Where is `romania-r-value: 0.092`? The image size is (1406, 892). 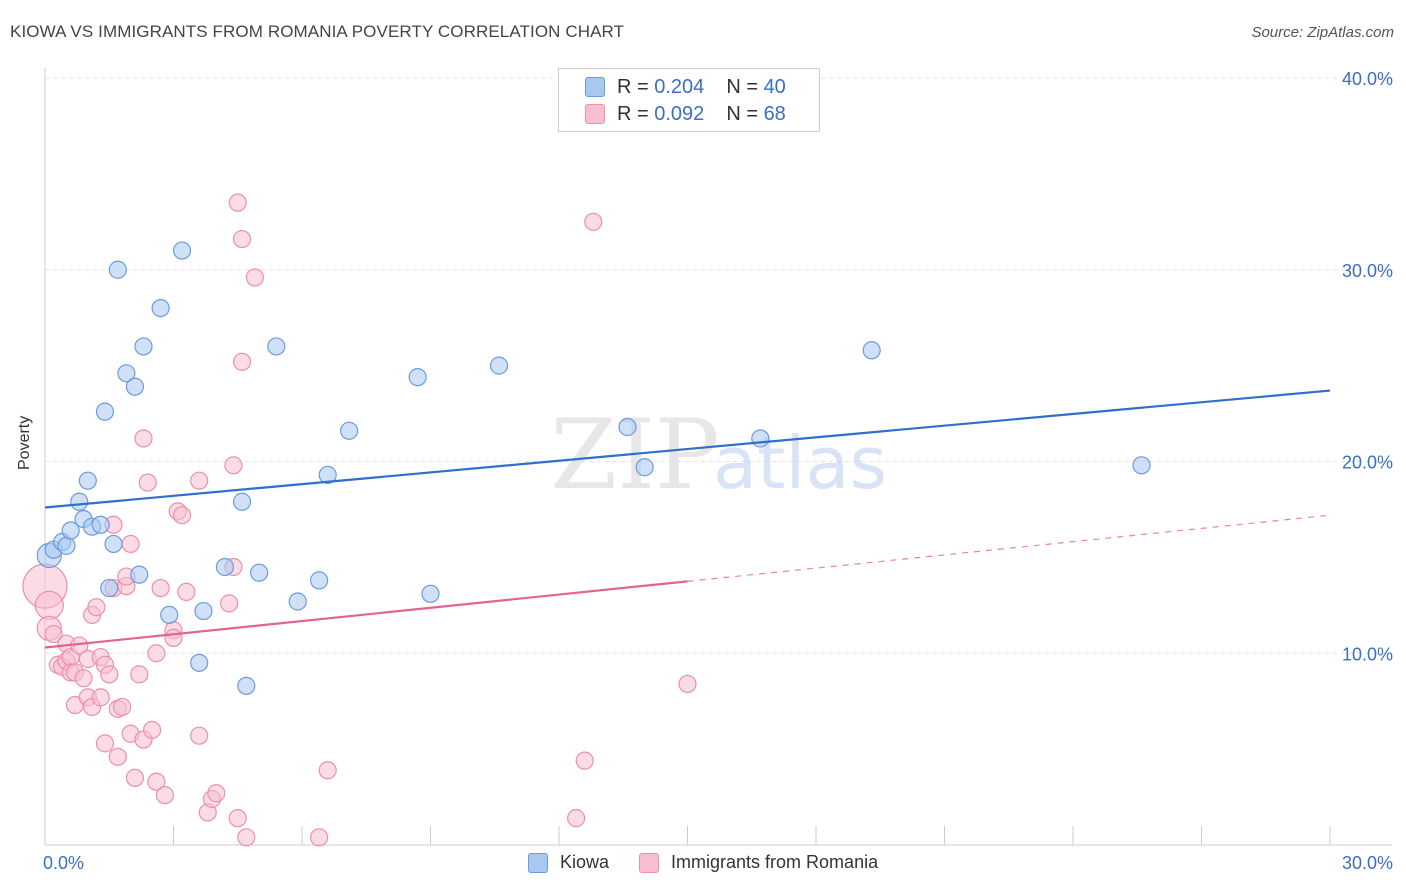 romania-r-value: 0.092 is located at coordinates (679, 113).